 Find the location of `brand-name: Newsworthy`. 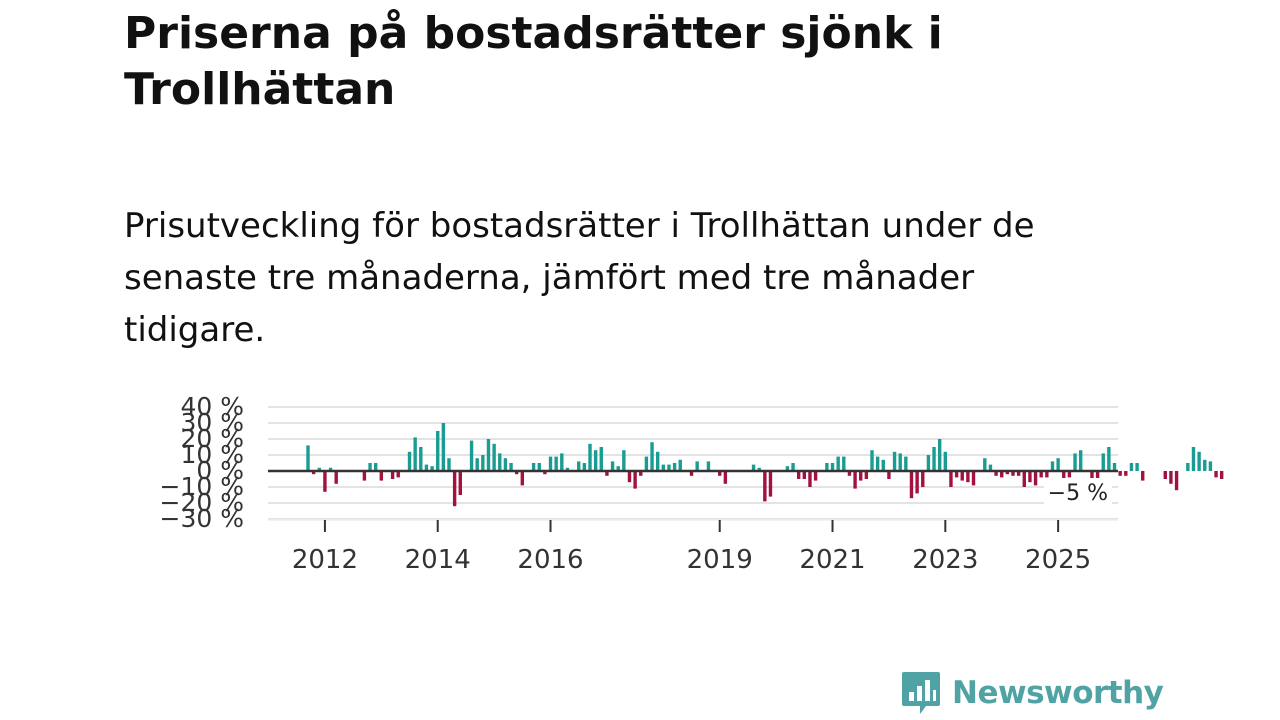

brand-name: Newsworthy is located at coordinates (1058, 693).